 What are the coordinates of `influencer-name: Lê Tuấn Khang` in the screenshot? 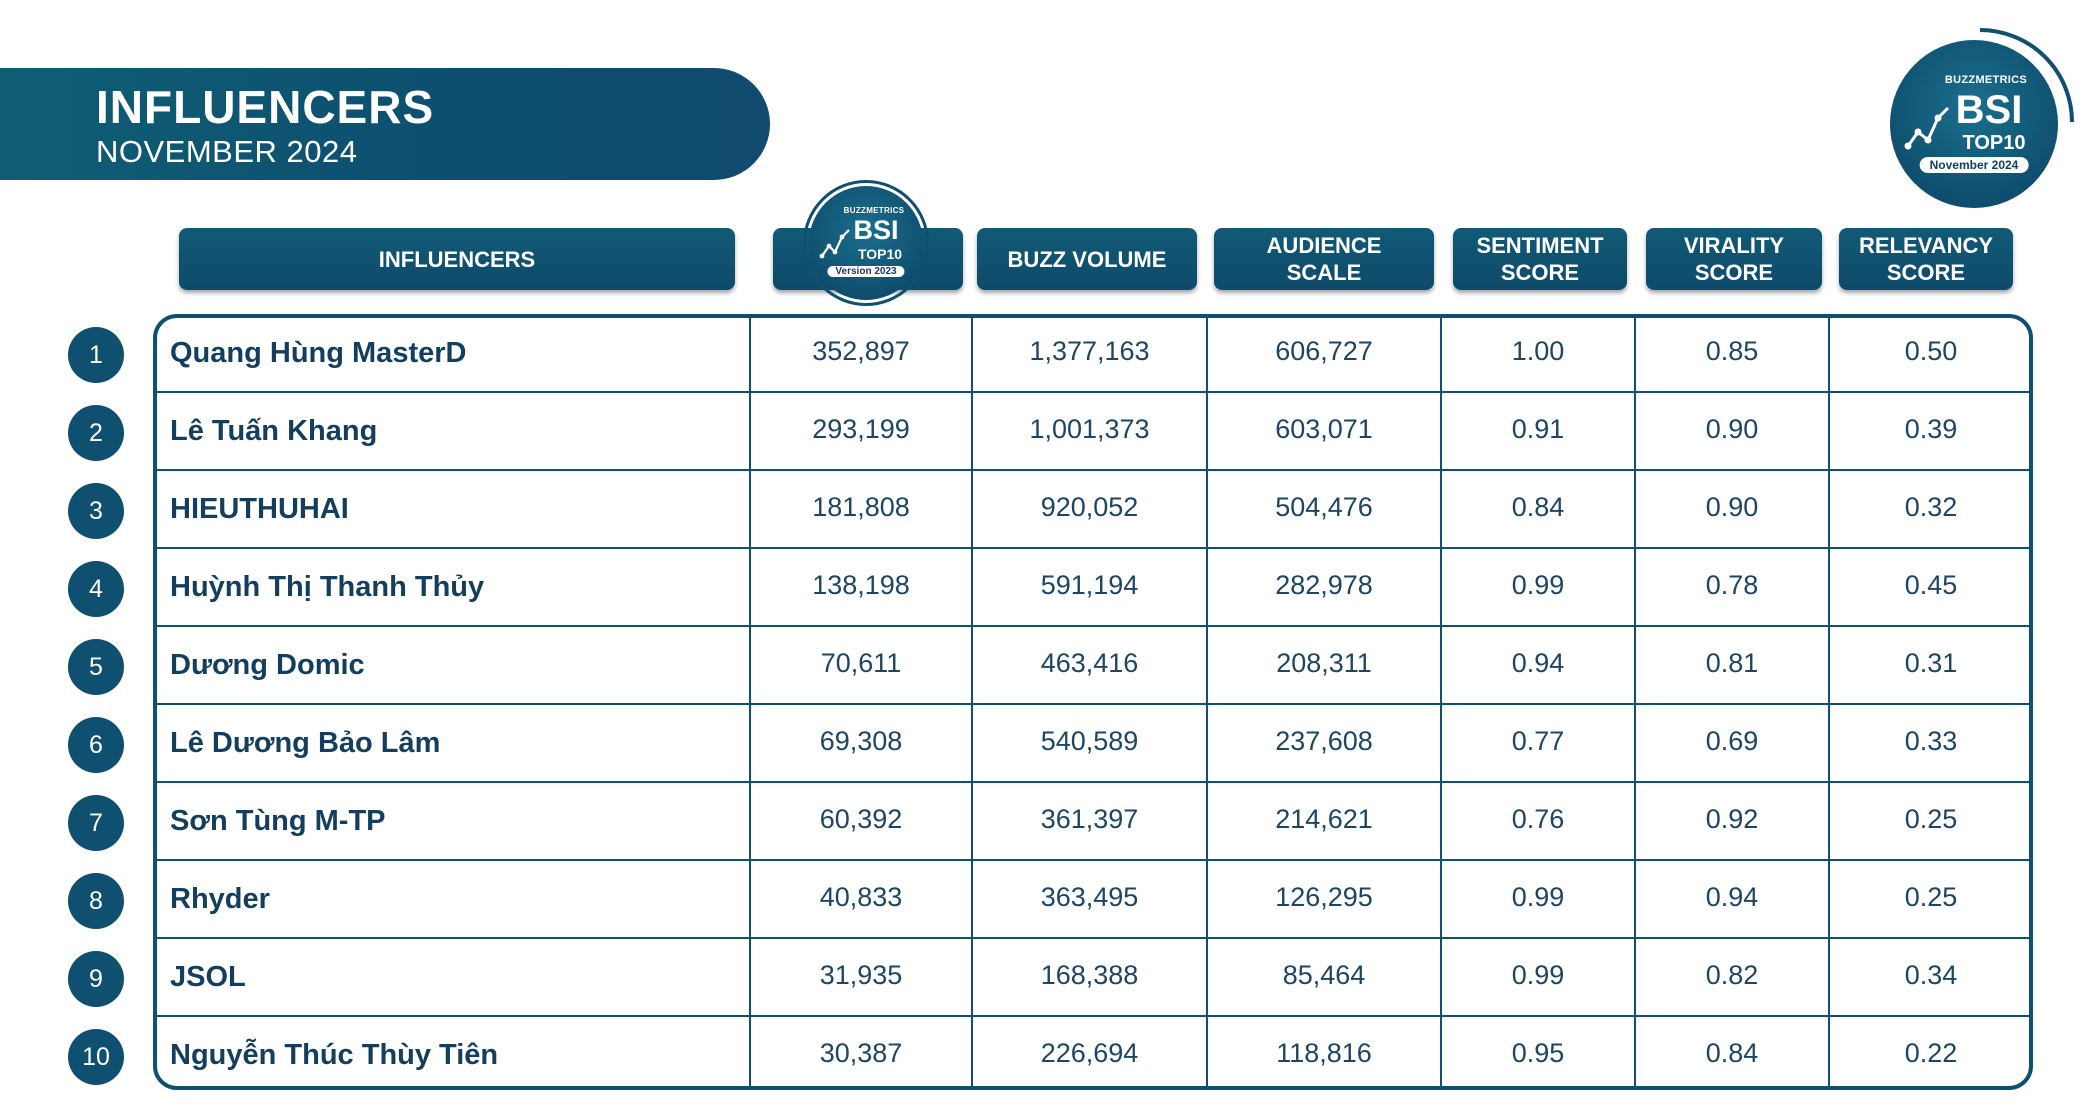 It's located at (274, 430).